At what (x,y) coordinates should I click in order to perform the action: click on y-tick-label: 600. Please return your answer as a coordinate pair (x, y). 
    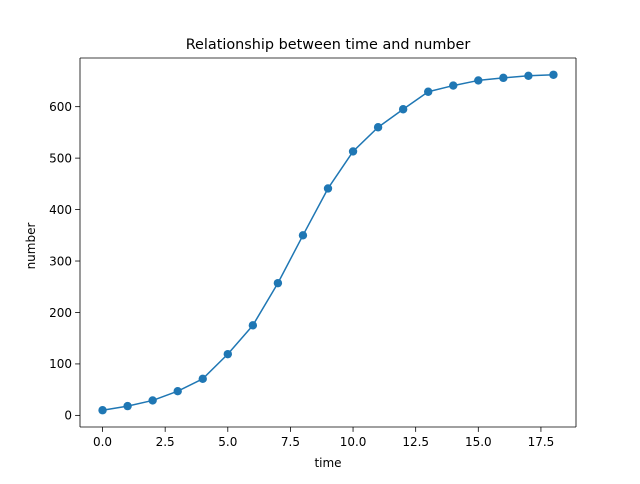
    Looking at the image, I should click on (60, 107).